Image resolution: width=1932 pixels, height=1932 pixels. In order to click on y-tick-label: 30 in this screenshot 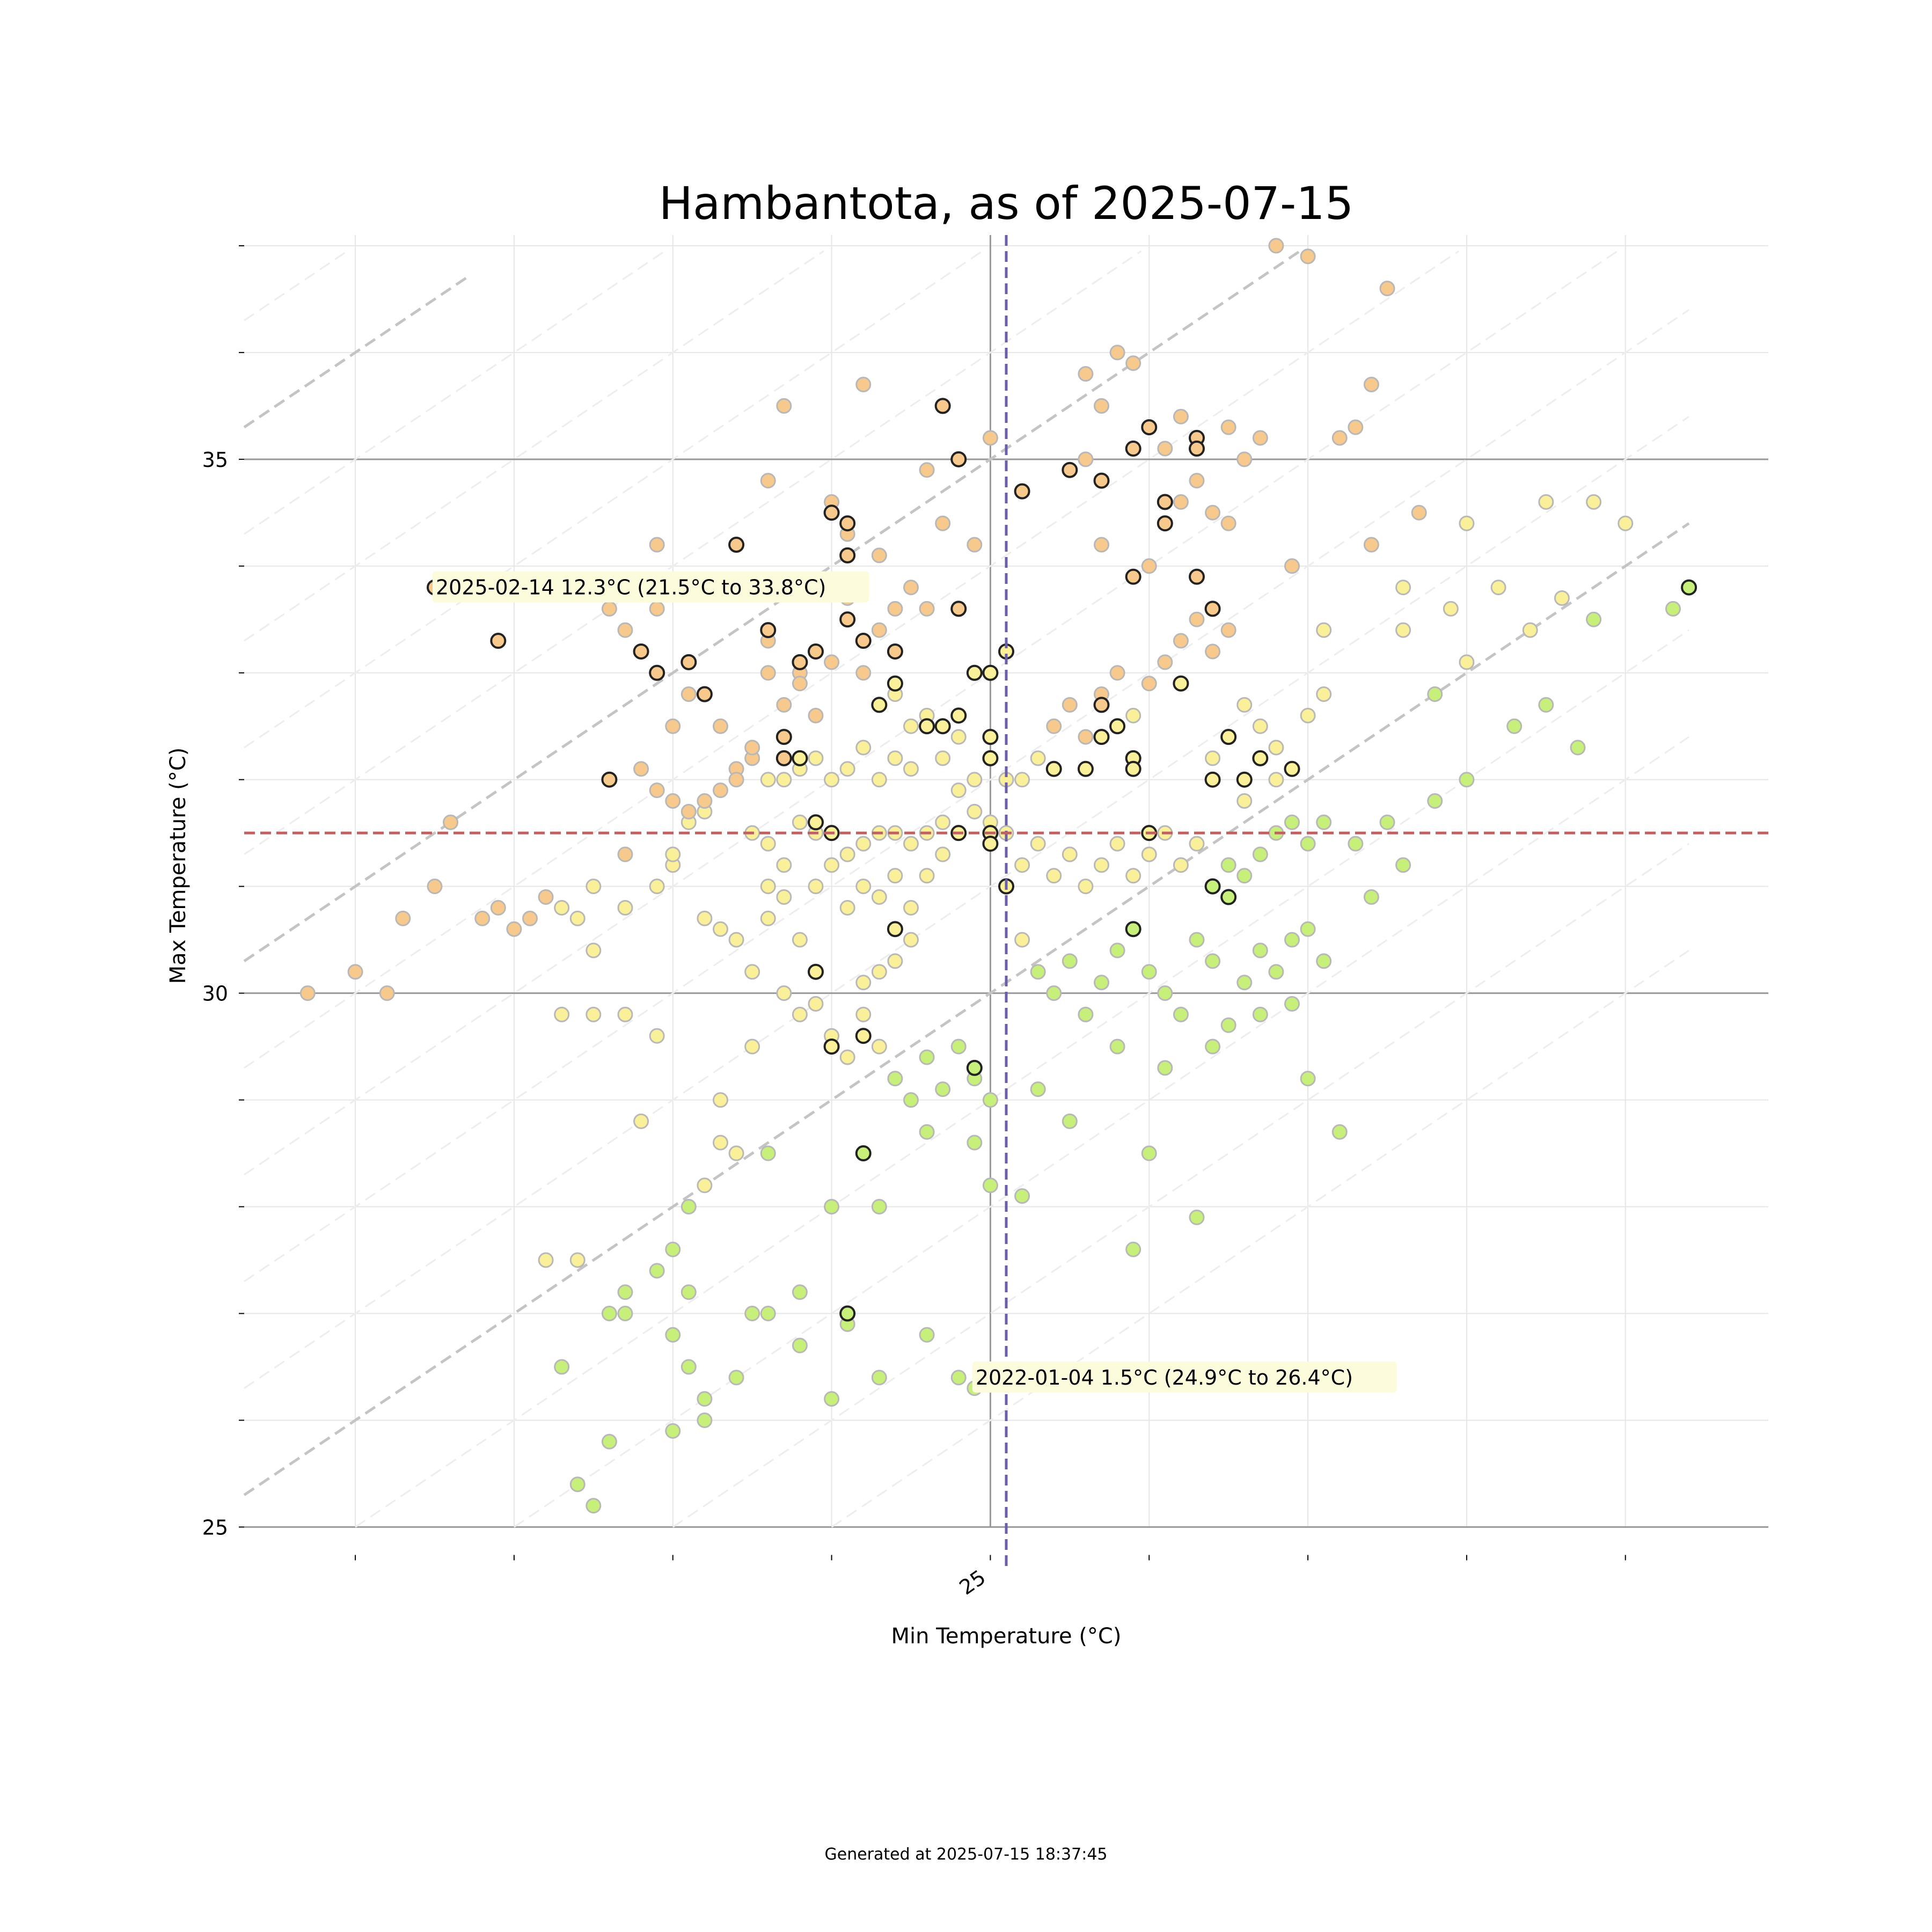, I will do `click(215, 994)`.